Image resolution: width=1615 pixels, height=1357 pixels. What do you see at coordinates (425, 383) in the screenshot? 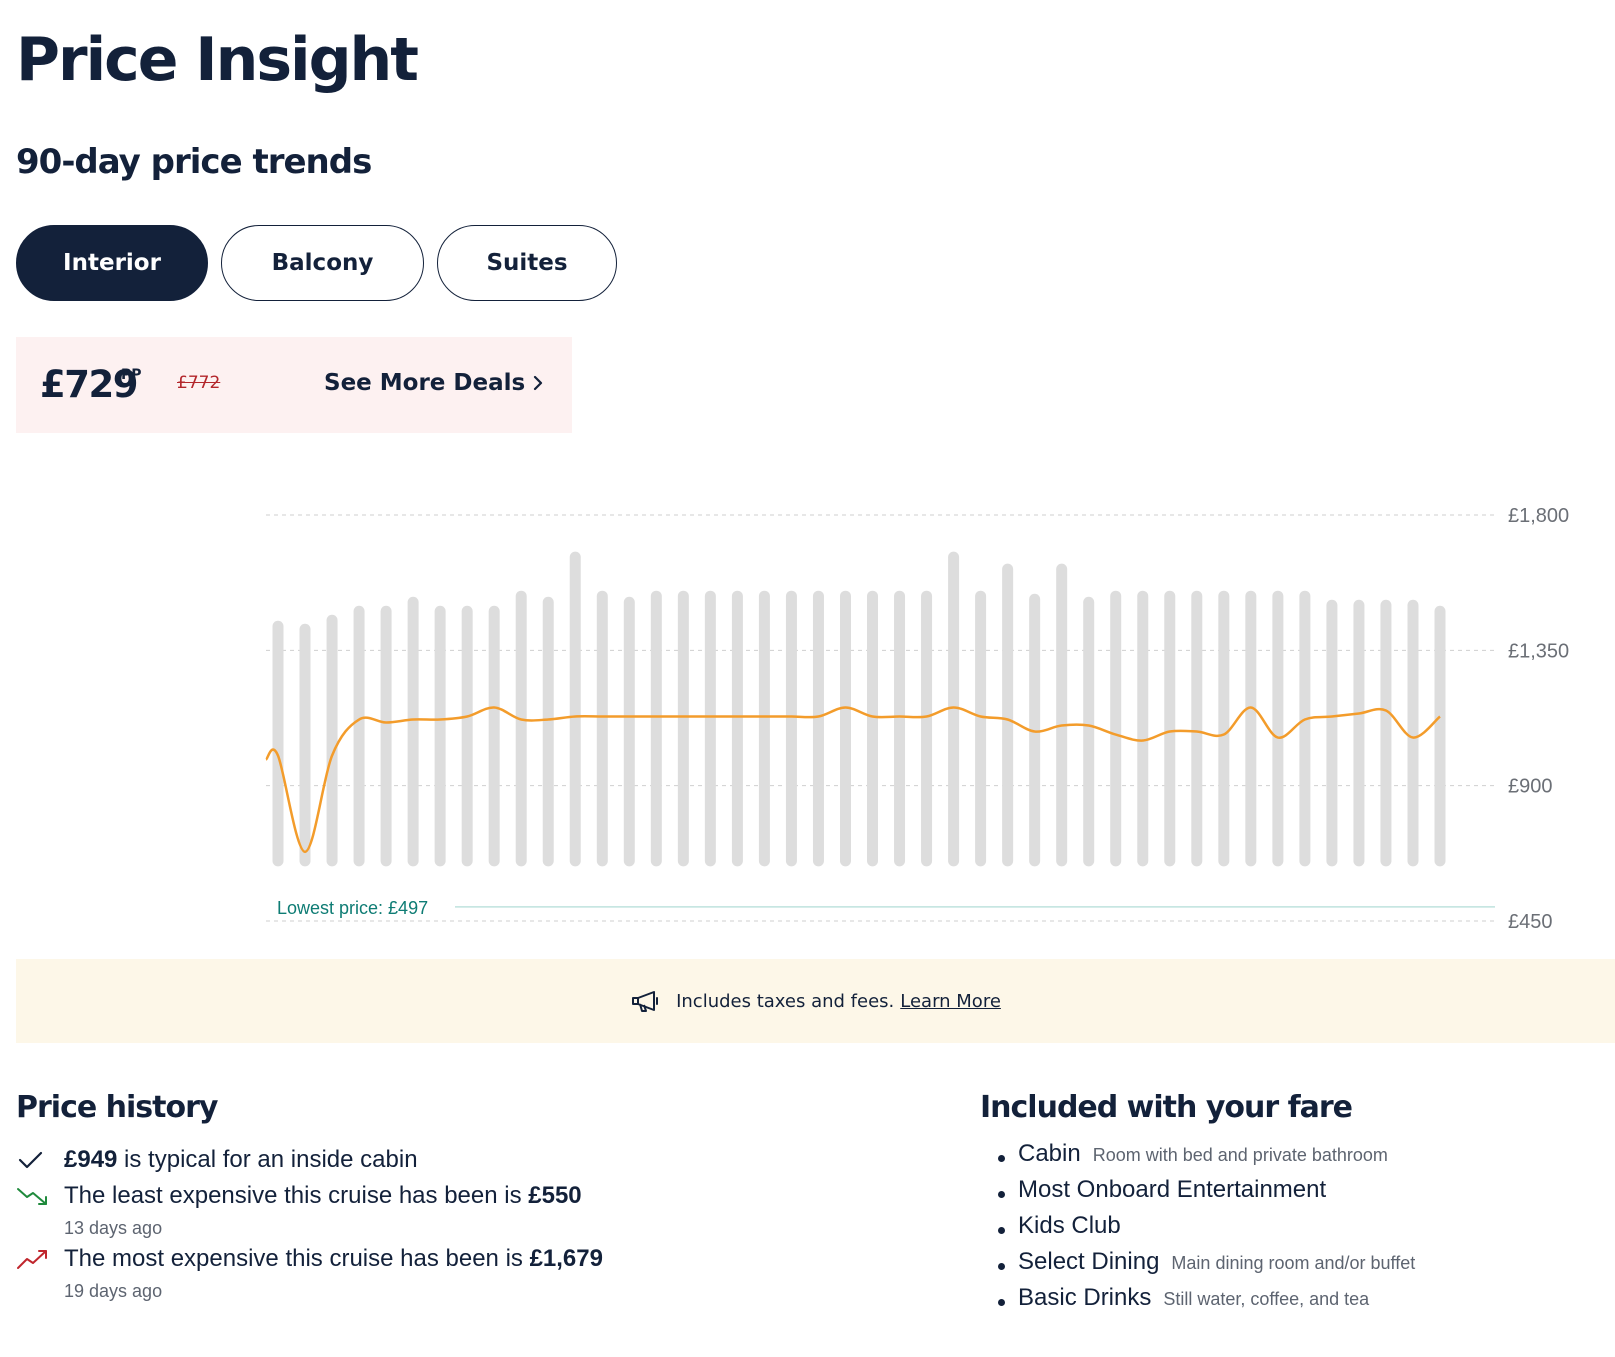
I see `see-more-deals-label: See More Deals` at bounding box center [425, 383].